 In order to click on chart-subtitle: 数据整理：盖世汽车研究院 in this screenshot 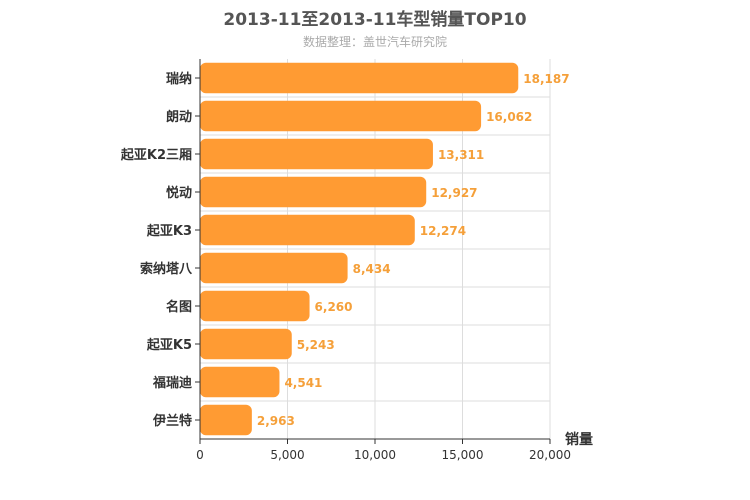, I will do `click(374, 42)`.